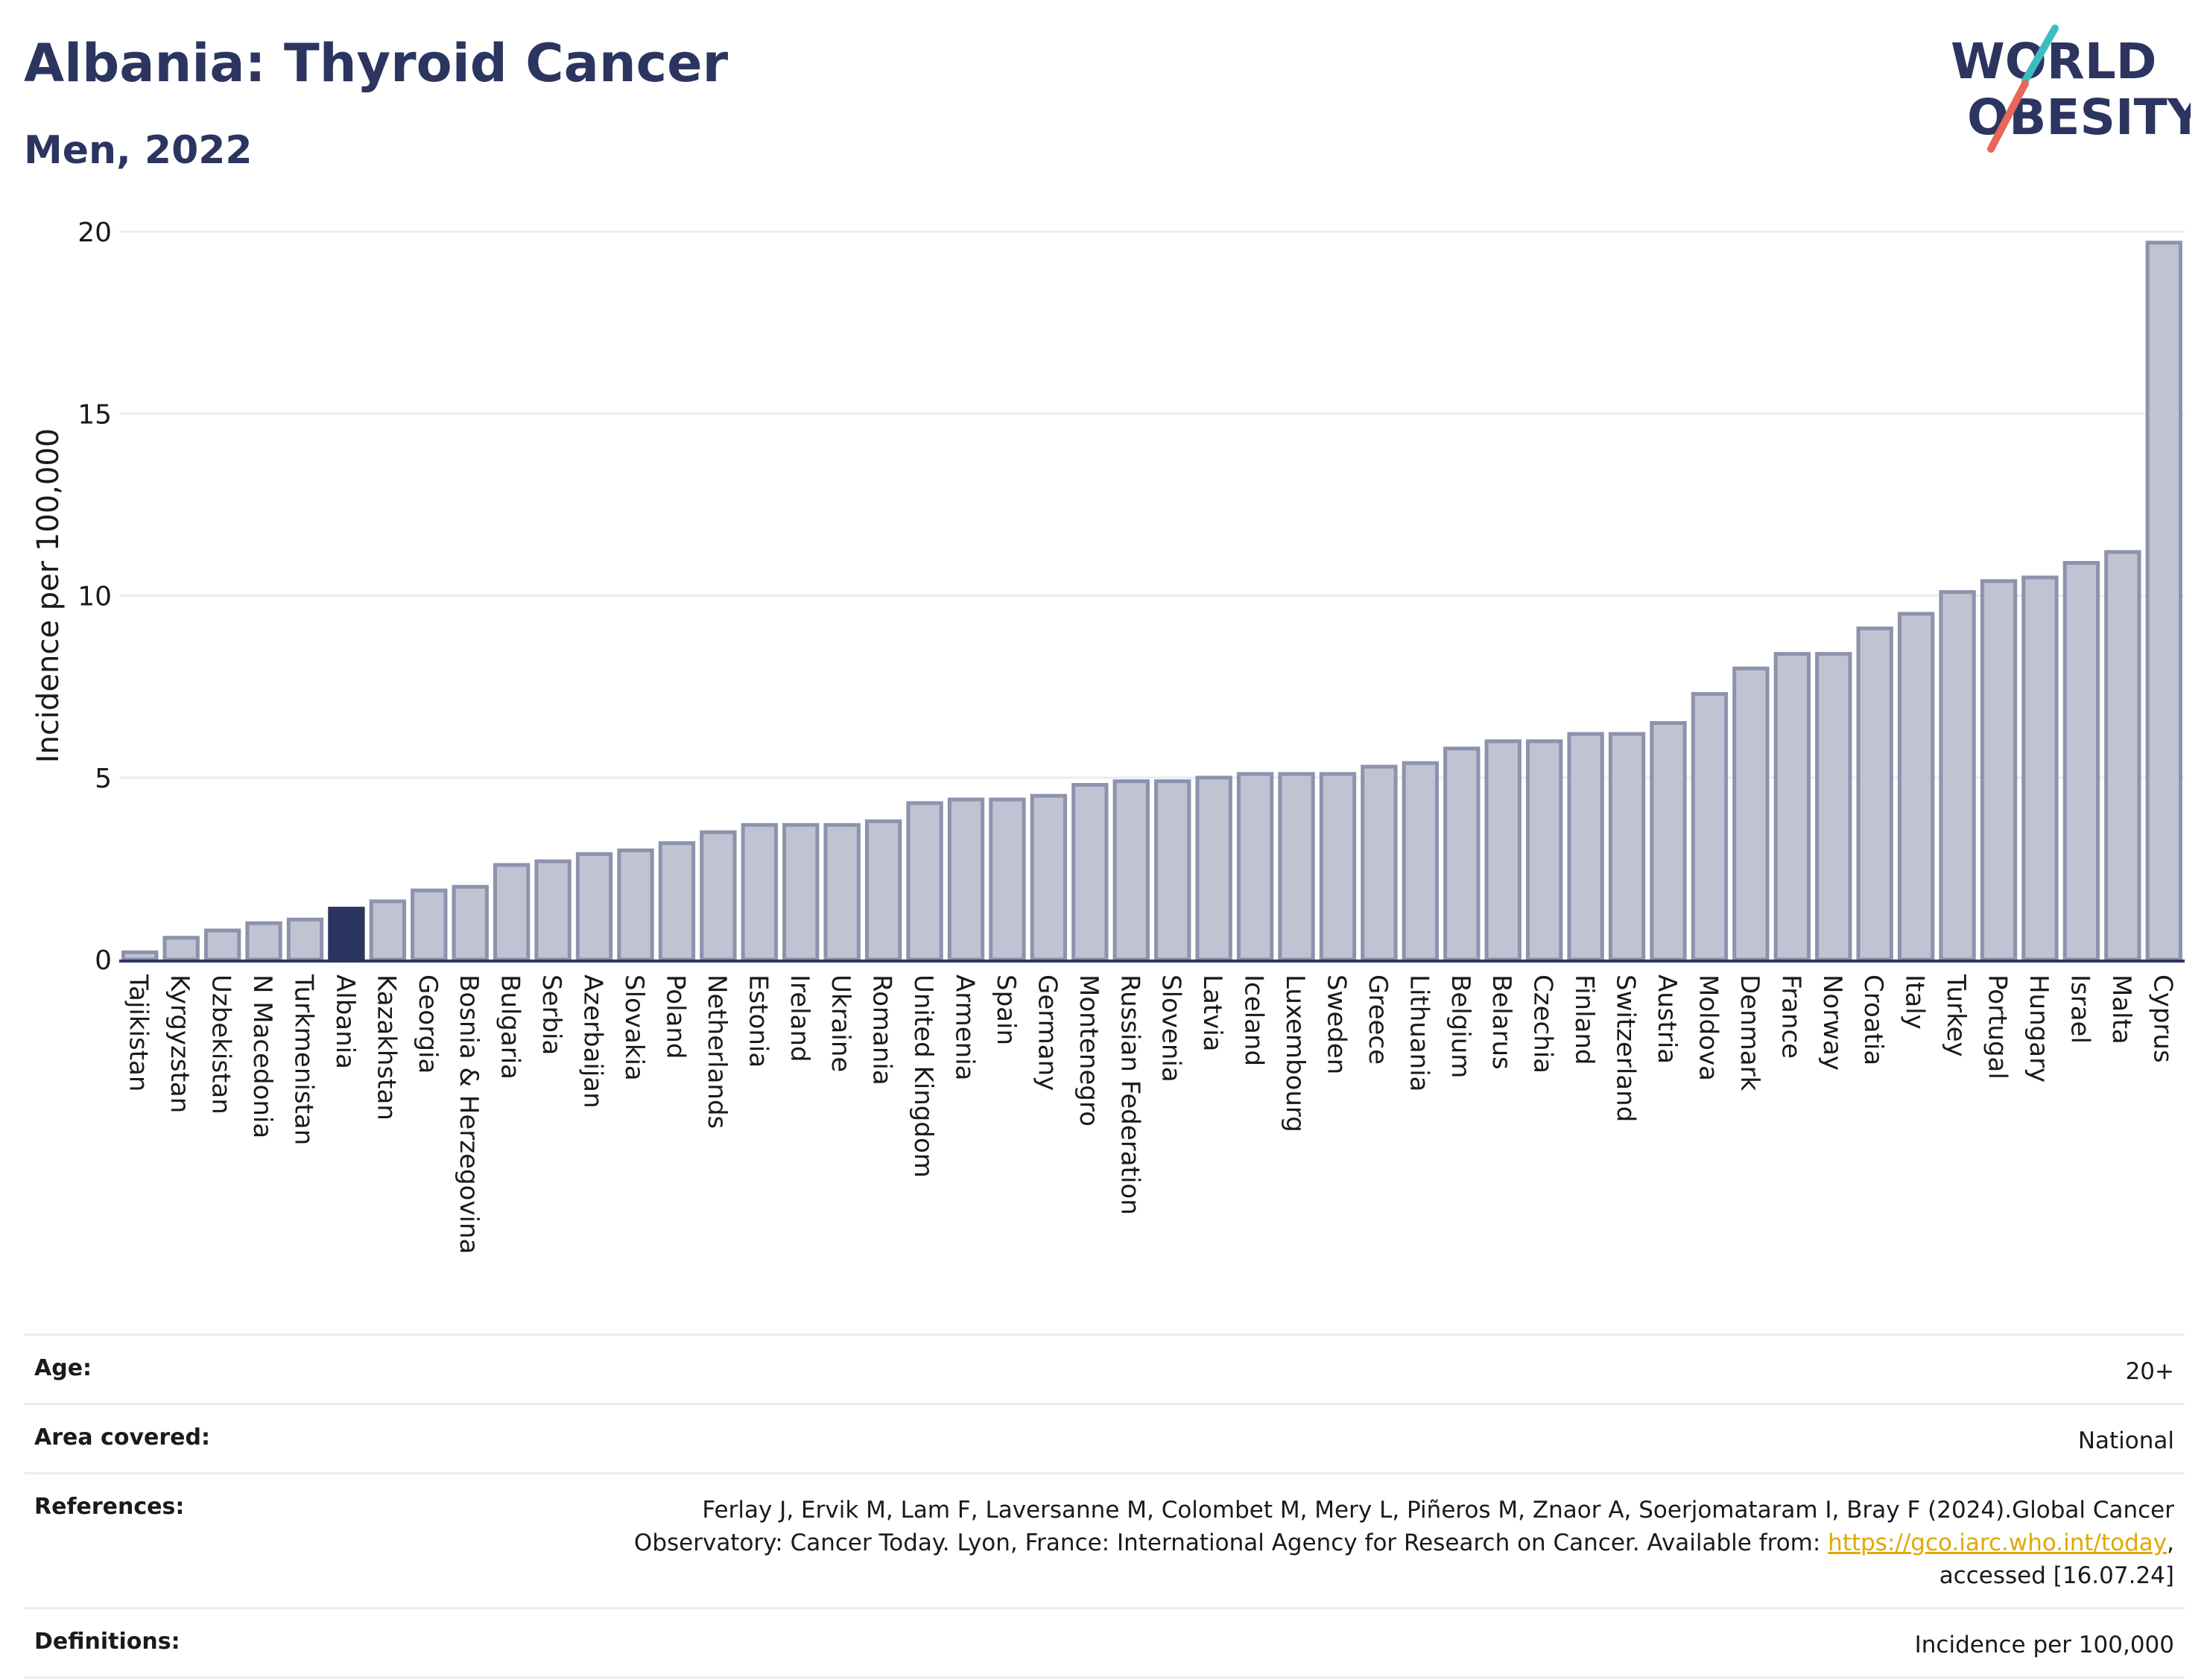 The width and height of the screenshot is (2204, 1680). What do you see at coordinates (107, 1642) in the screenshot?
I see `definitions-label: Definitions:` at bounding box center [107, 1642].